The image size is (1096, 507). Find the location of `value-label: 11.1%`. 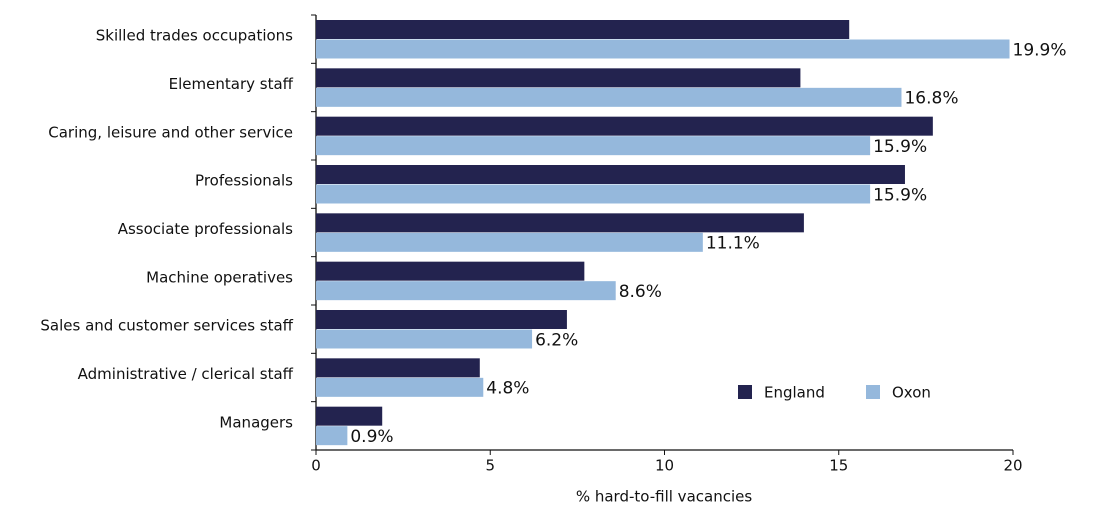

value-label: 11.1% is located at coordinates (733, 244).